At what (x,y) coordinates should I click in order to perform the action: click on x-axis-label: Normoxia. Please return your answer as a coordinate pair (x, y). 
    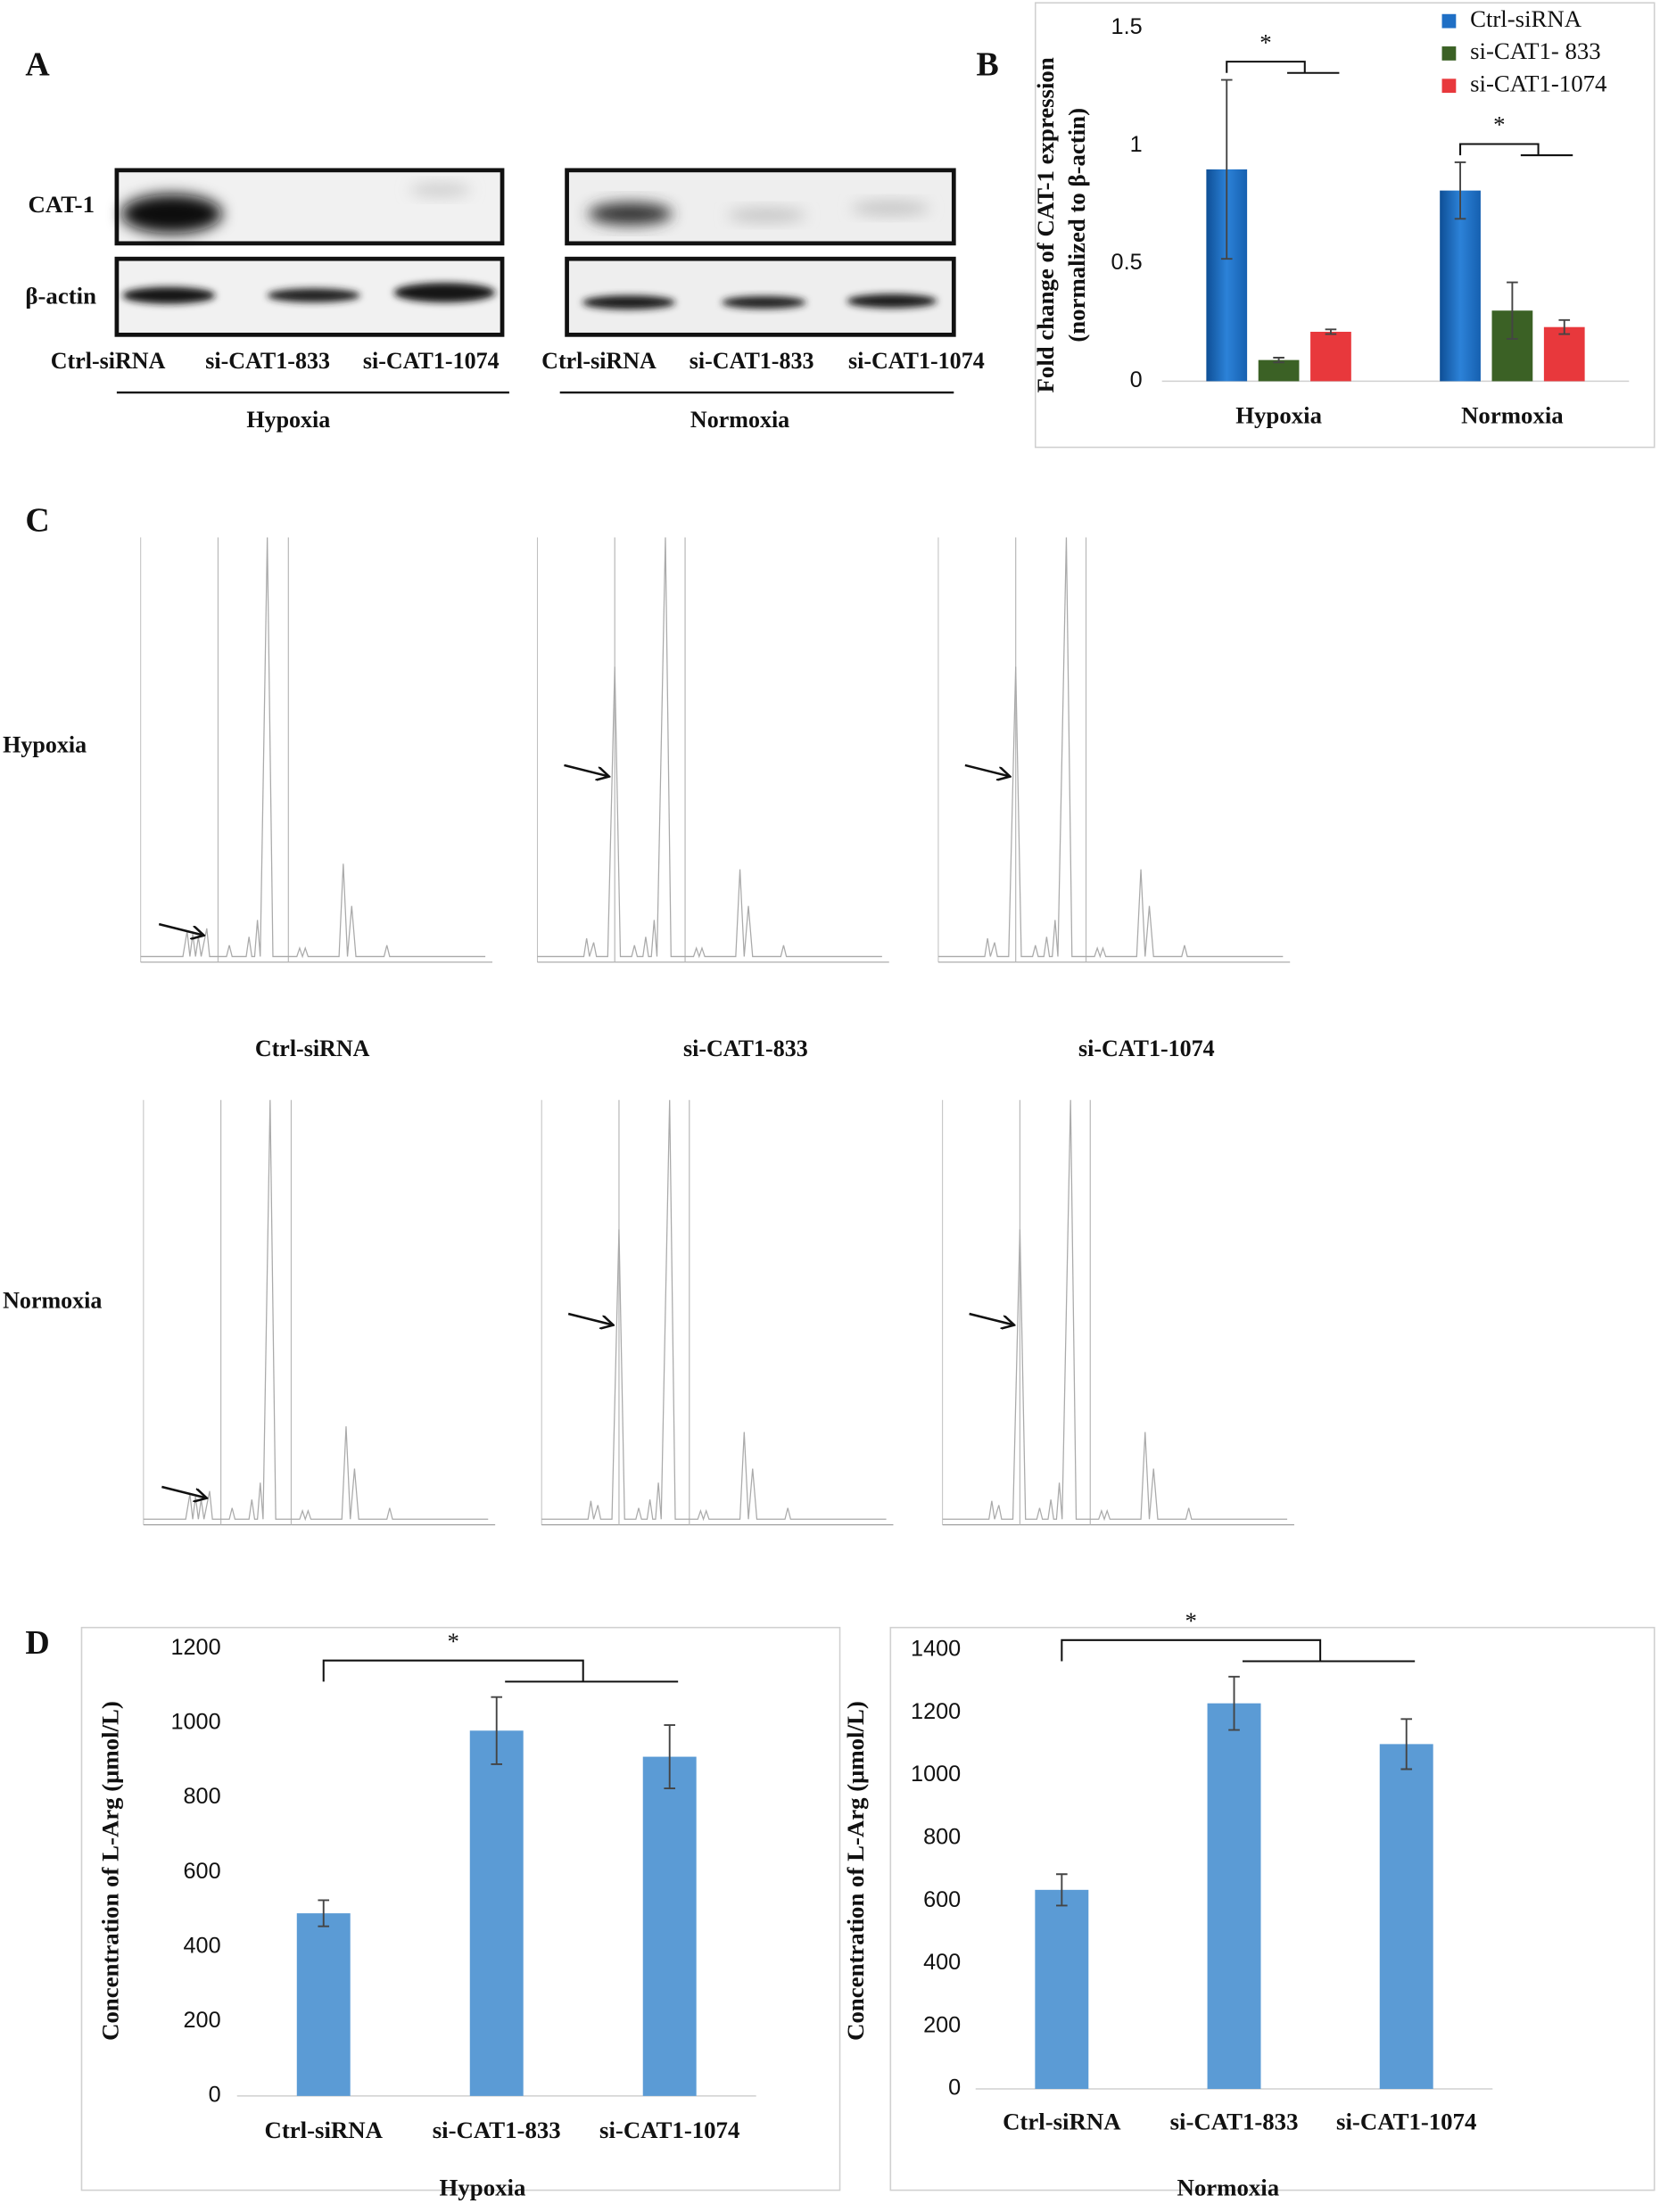
    Looking at the image, I should click on (1228, 2188).